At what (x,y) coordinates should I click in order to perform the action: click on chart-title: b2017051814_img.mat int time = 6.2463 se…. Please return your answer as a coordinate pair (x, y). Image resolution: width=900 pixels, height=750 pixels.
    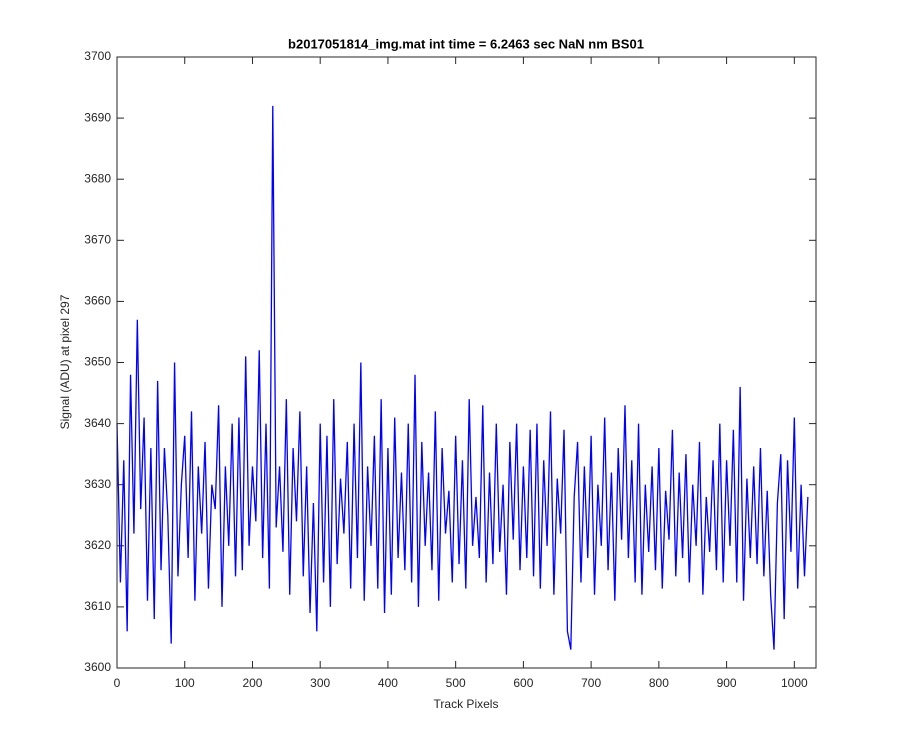
    Looking at the image, I should click on (466, 43).